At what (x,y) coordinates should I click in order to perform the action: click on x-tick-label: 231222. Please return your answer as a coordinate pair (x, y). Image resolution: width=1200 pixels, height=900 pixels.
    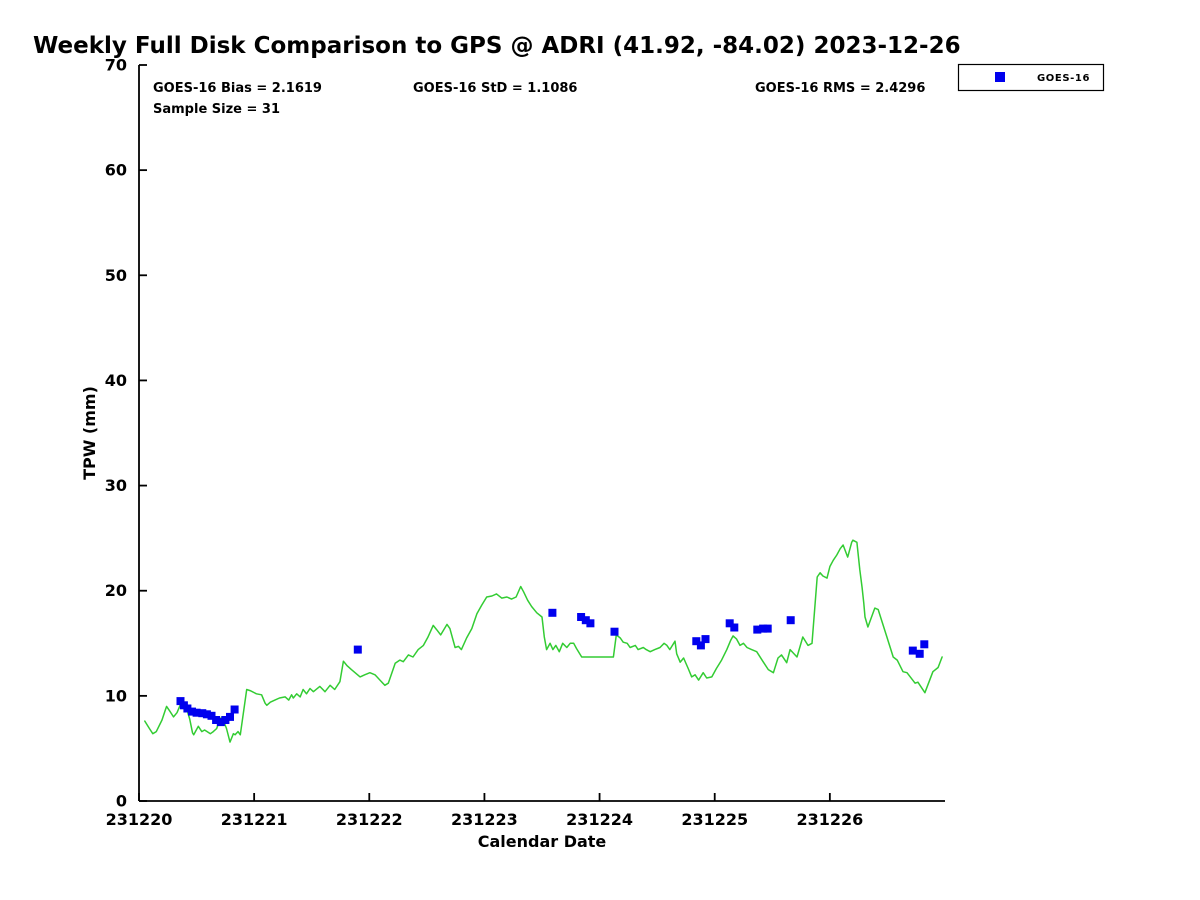
    Looking at the image, I should click on (369, 819).